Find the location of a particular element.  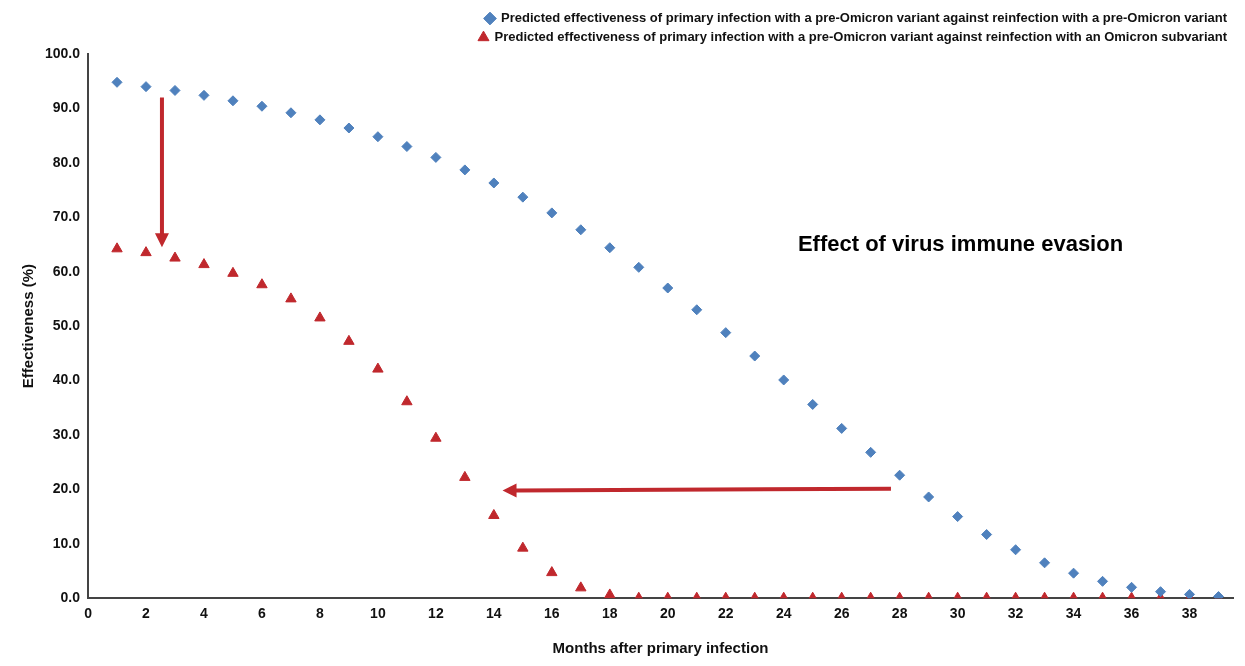

y-tick-label: 20.0 is located at coordinates (66, 488).